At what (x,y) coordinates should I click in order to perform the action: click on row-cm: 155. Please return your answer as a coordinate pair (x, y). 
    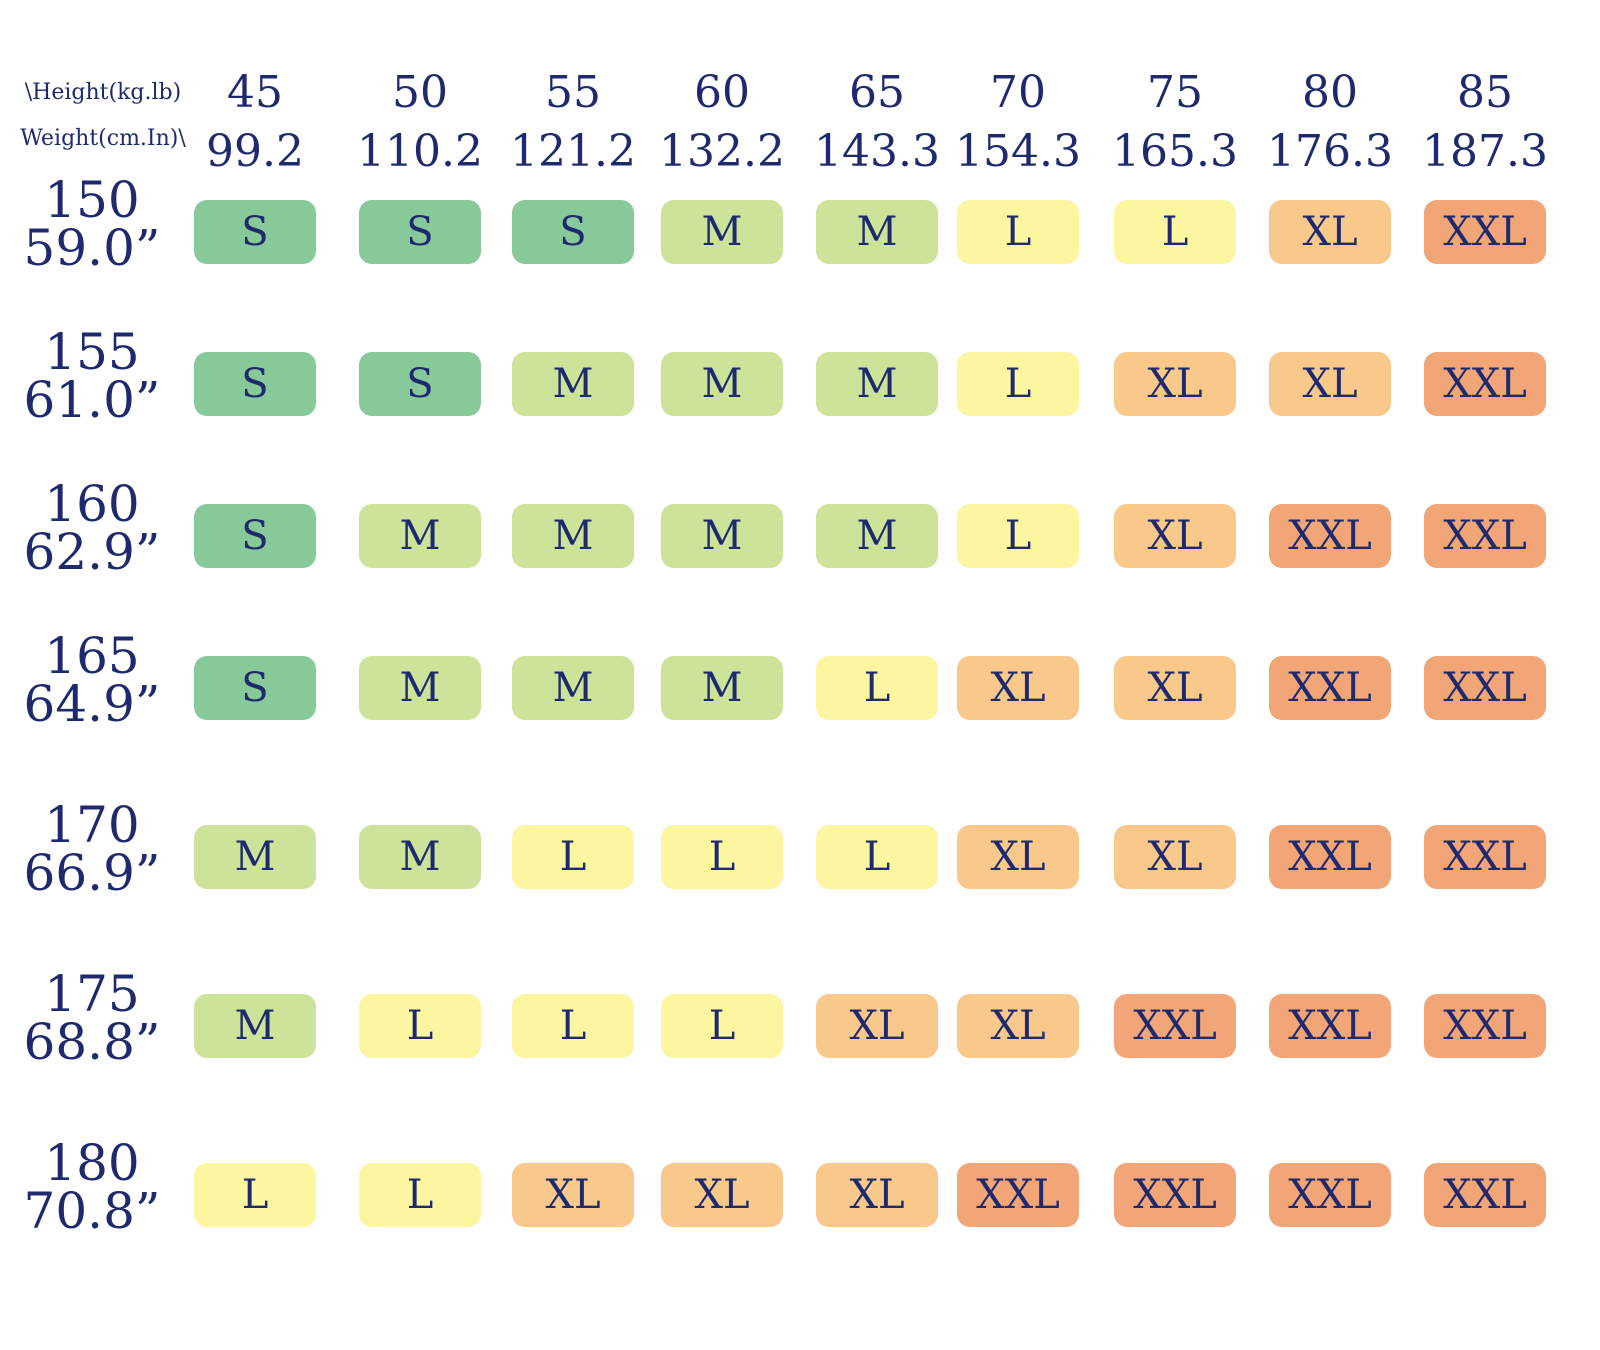
    Looking at the image, I should click on (92, 352).